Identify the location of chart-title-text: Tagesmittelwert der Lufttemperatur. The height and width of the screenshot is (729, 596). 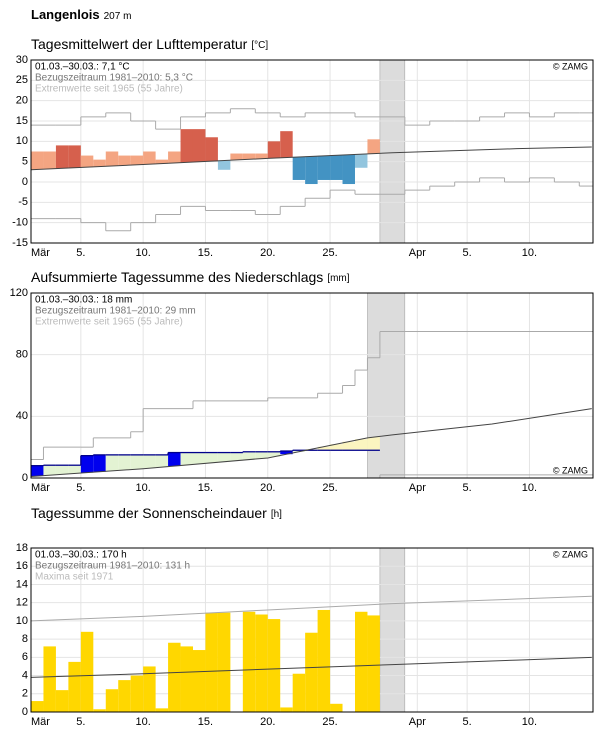
(139, 44).